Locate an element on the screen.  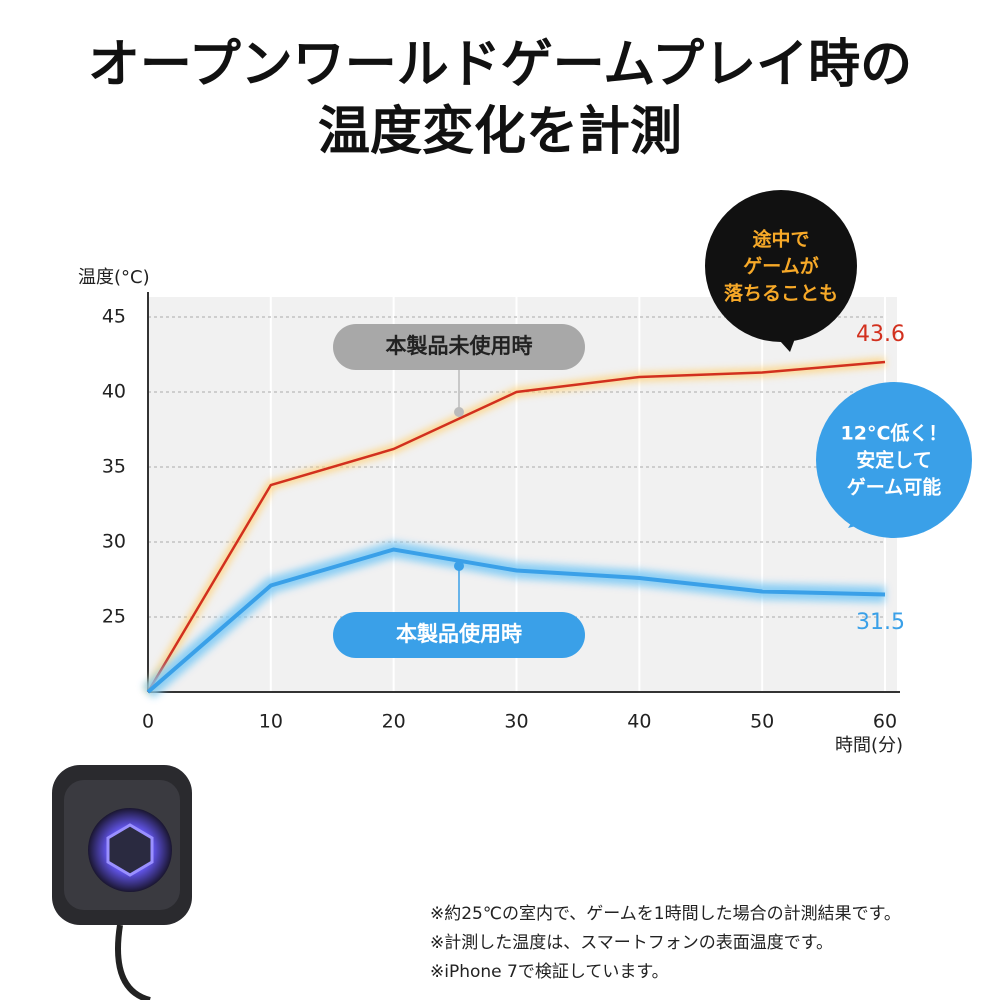
series-line is located at coordinates (516, 620).